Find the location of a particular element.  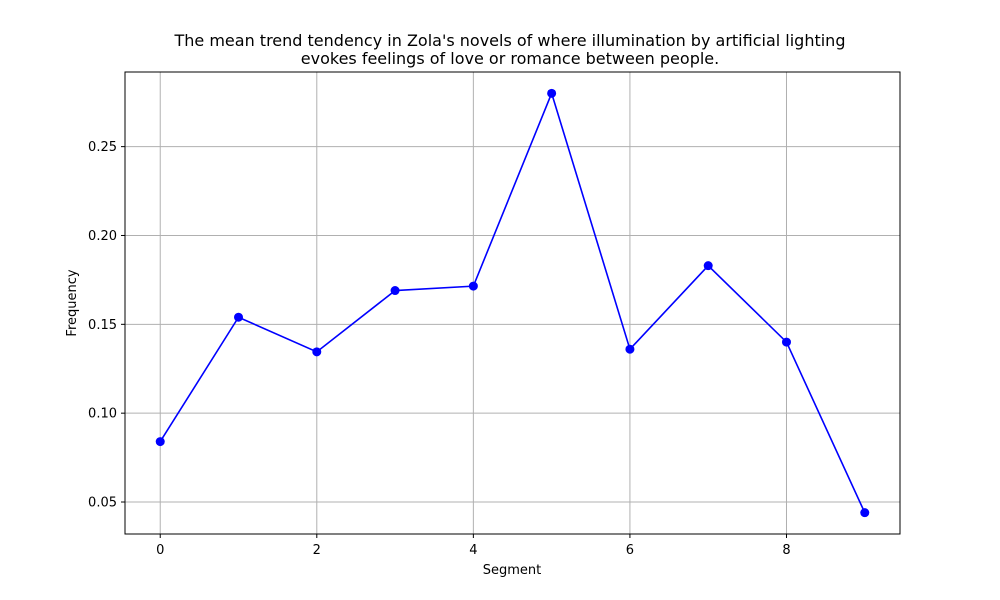

y-tick-label: 0.20 is located at coordinates (102, 236).